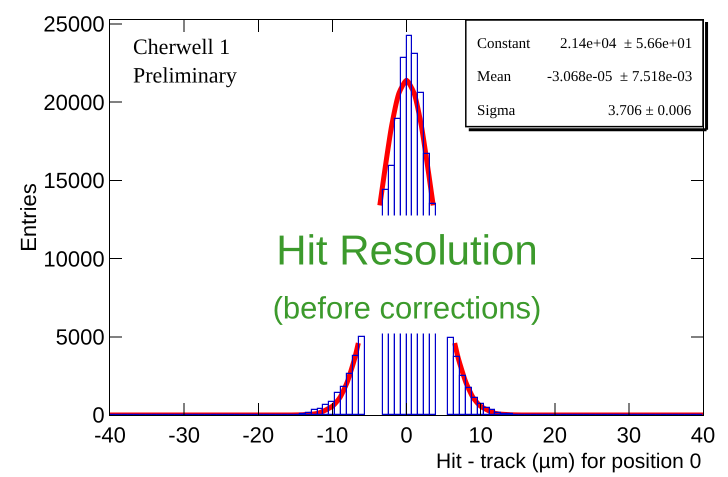 The image size is (728, 477). I want to click on y-tick-label: 15000, so click(74, 181).